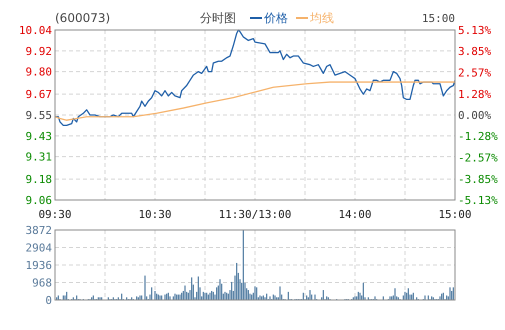 The image size is (505, 330). Describe the element at coordinates (478, 200) in the screenshot. I see `y2-tick-label: -5.13%` at that location.